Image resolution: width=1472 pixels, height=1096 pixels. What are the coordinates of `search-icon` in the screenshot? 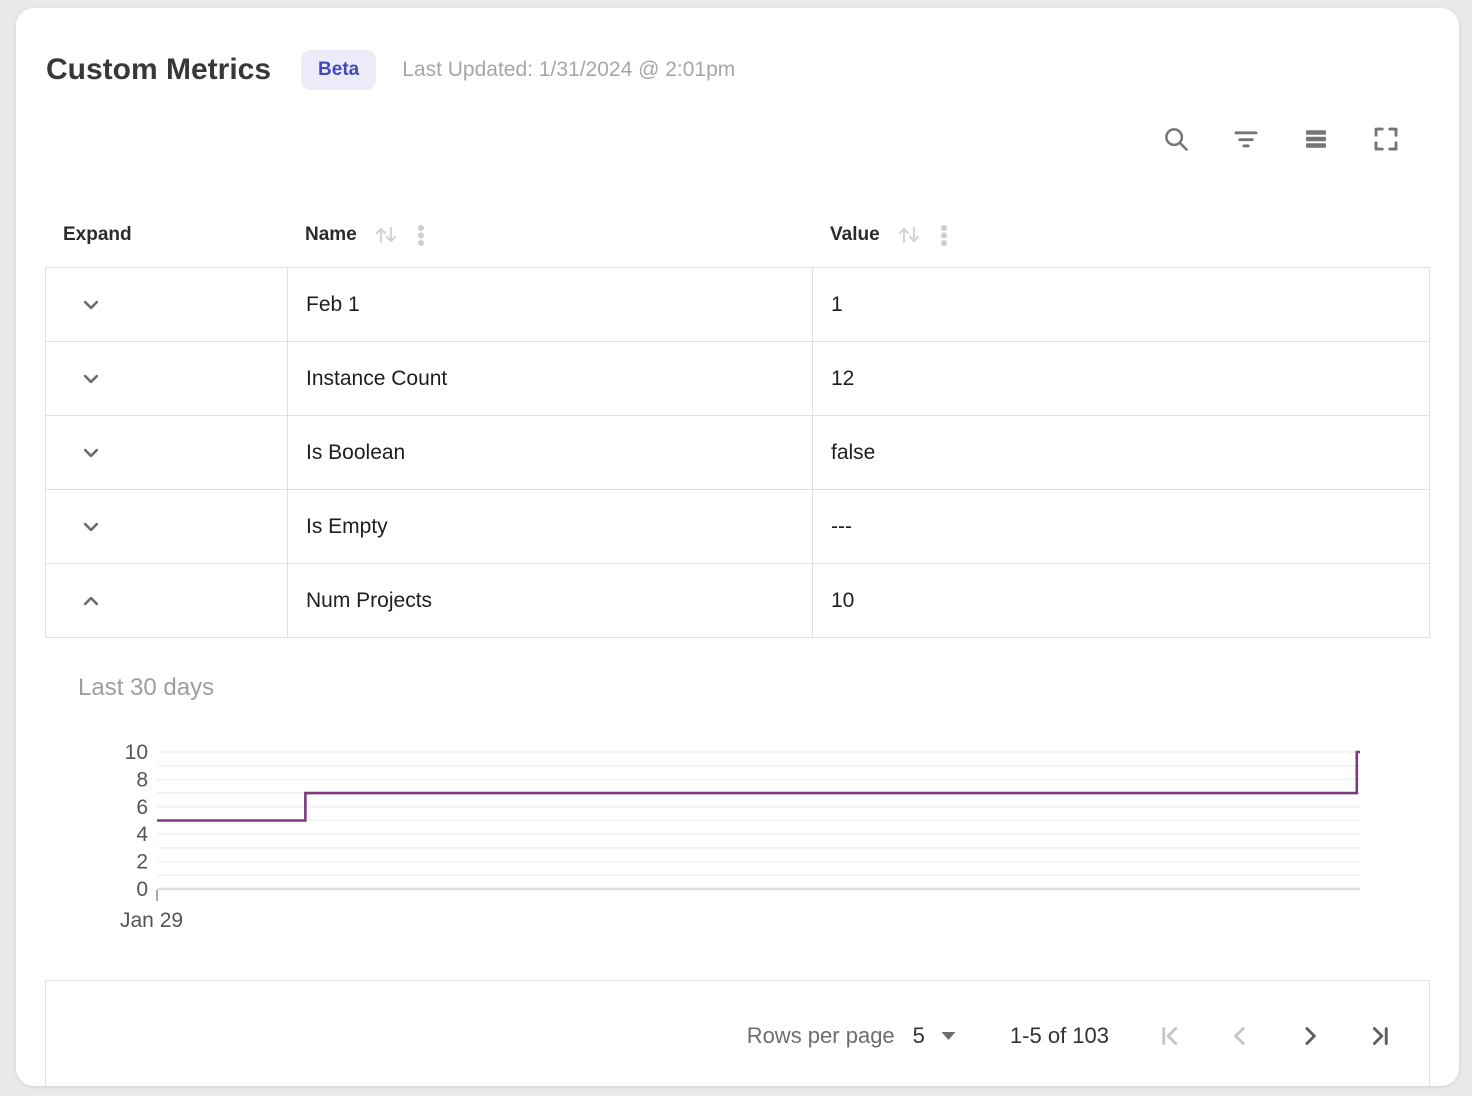 It's located at (1176, 139).